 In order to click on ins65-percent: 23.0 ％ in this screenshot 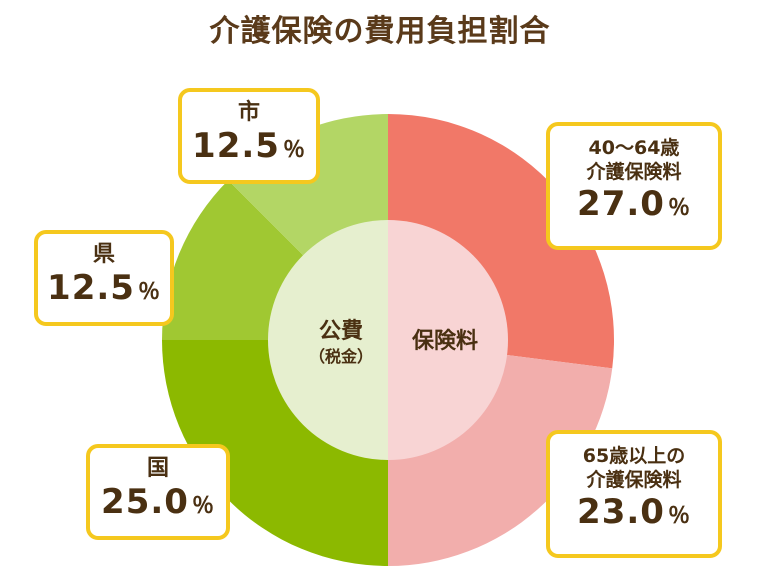, I will do `click(634, 512)`.